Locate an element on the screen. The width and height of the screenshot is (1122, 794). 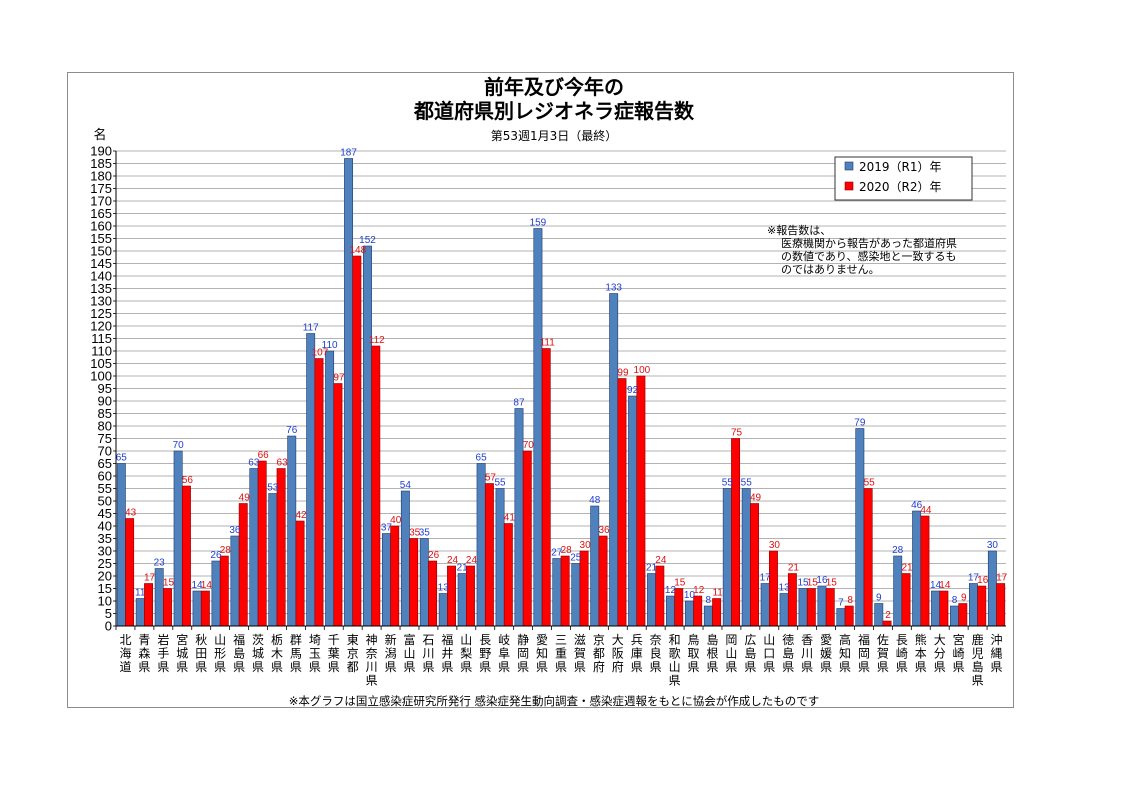
y-tick-label: 150 is located at coordinates (101, 251).